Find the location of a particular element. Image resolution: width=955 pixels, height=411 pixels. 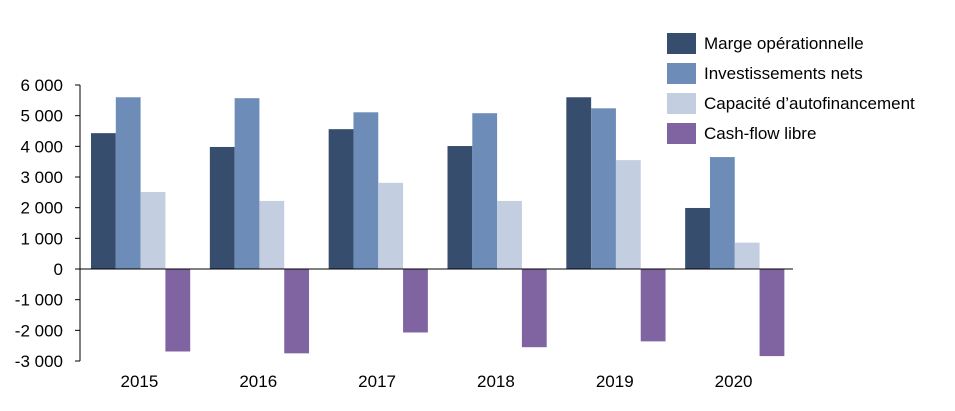

legend-item: Investissements nets is located at coordinates (765, 73).